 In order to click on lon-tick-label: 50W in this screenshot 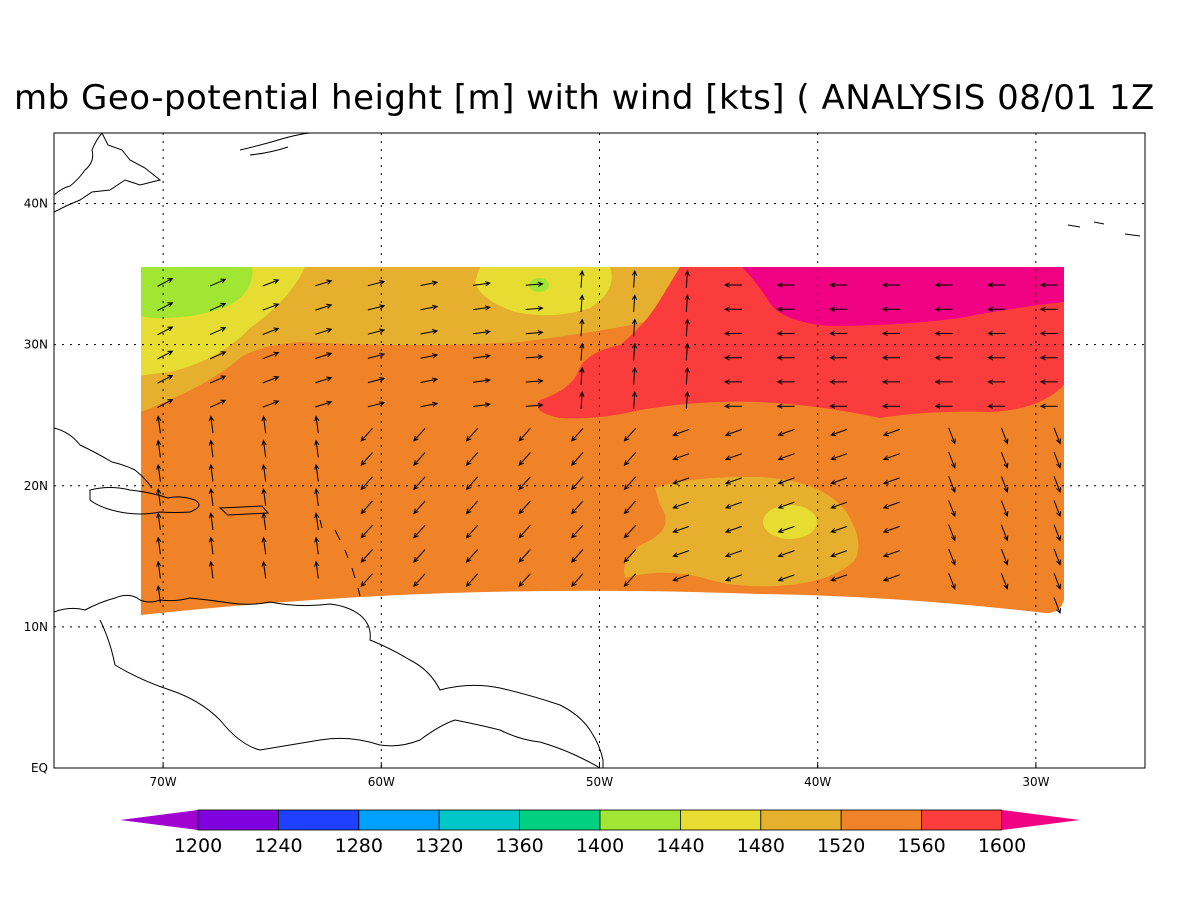, I will do `click(599, 782)`.